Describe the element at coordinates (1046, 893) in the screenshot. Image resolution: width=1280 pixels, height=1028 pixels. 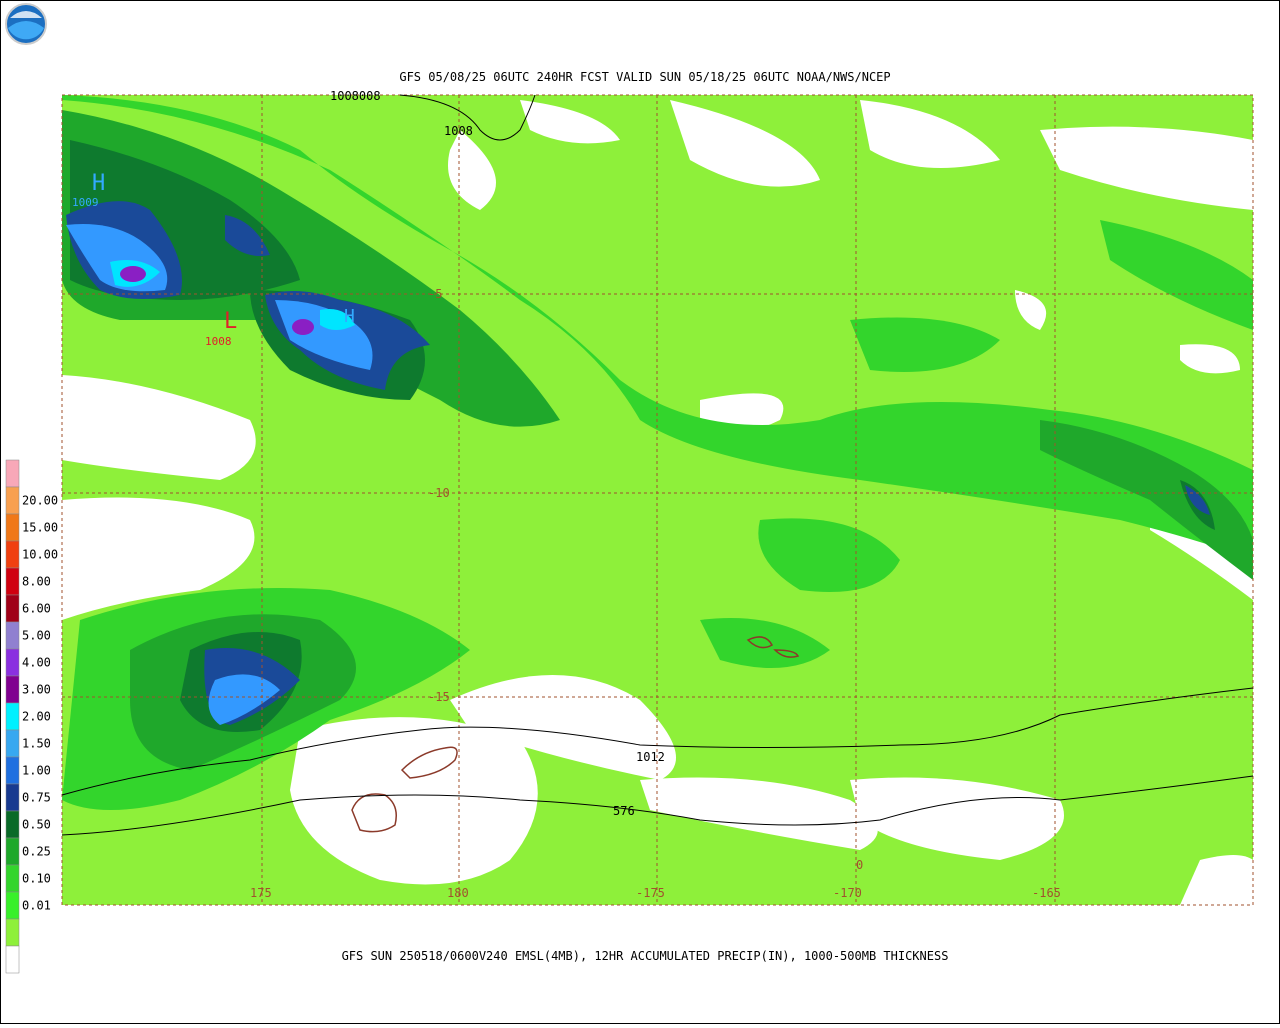
I see `longitude-label: -165` at that location.